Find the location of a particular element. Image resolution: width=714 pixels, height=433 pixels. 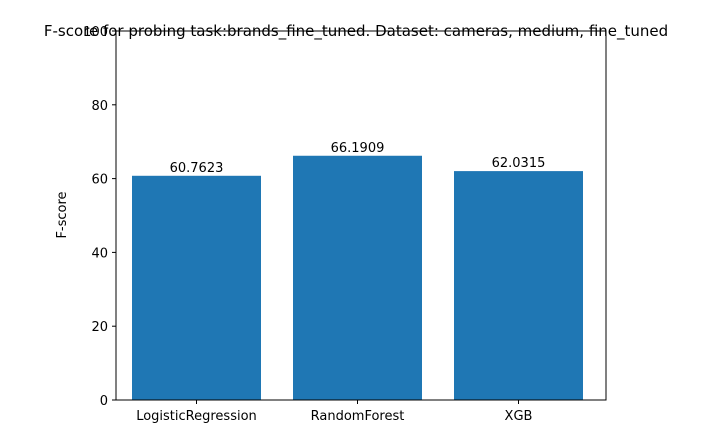

bar-value-label: 60.7623 is located at coordinates (197, 168).